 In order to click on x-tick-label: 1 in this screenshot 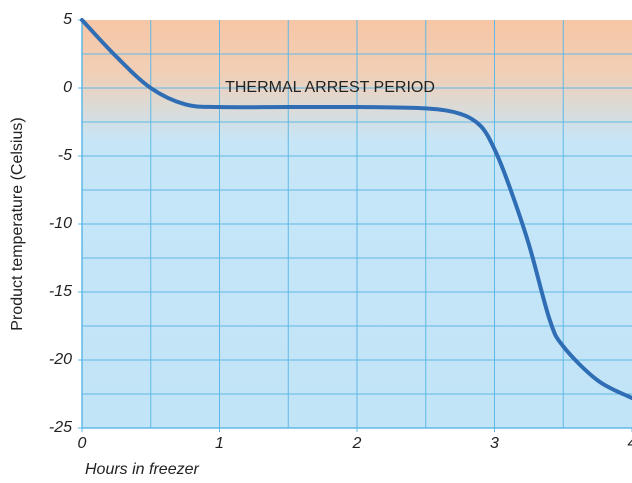, I will do `click(219, 443)`.